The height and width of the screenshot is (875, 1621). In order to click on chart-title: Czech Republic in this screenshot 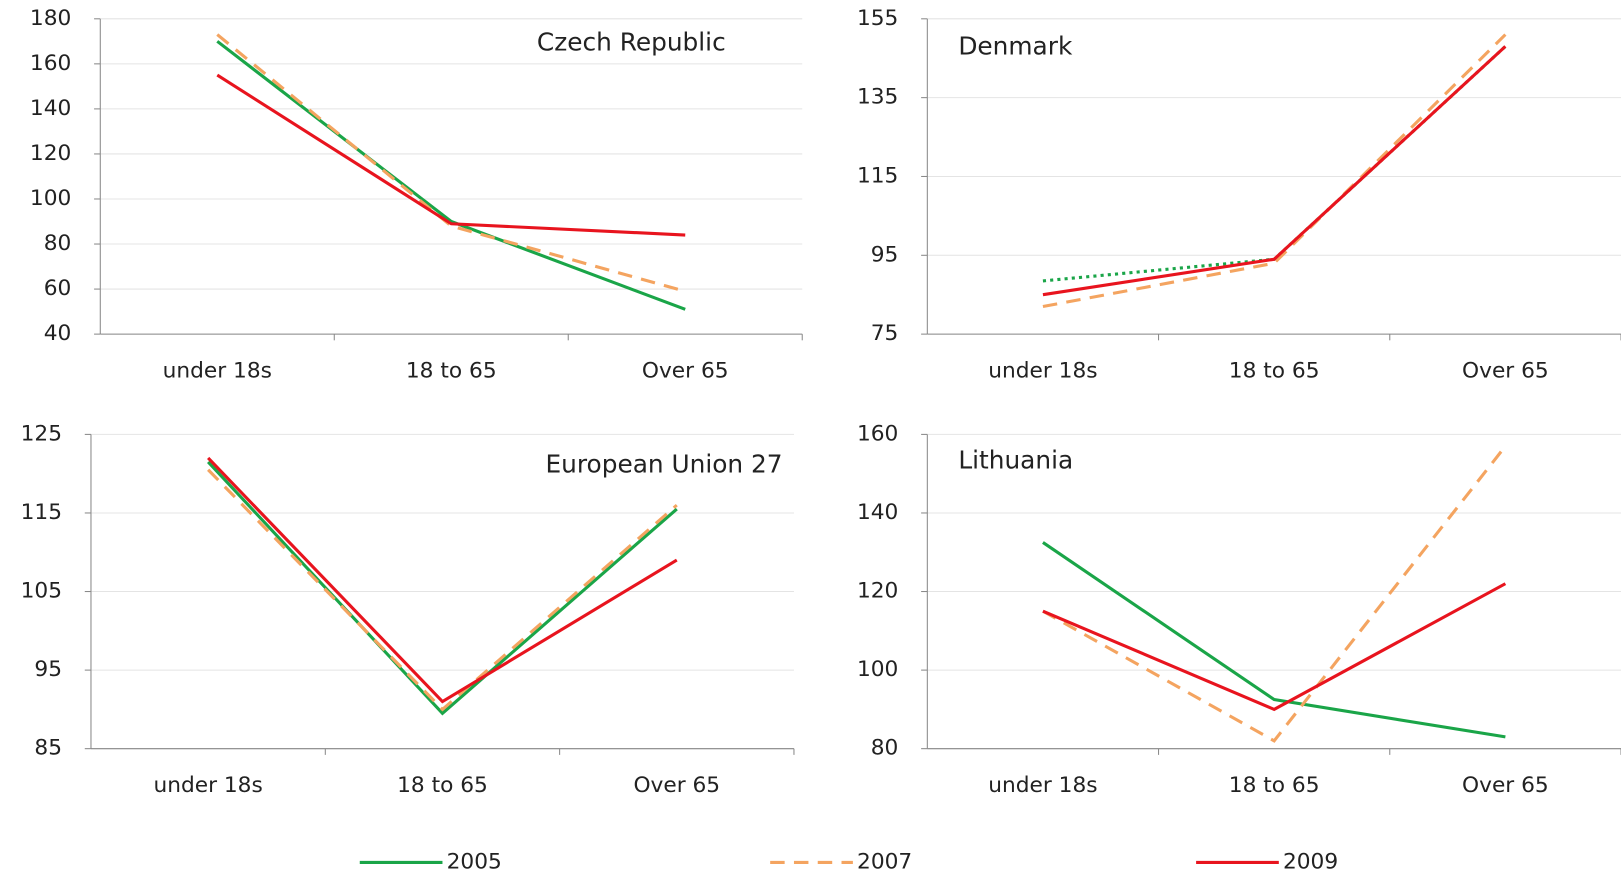, I will do `click(631, 42)`.